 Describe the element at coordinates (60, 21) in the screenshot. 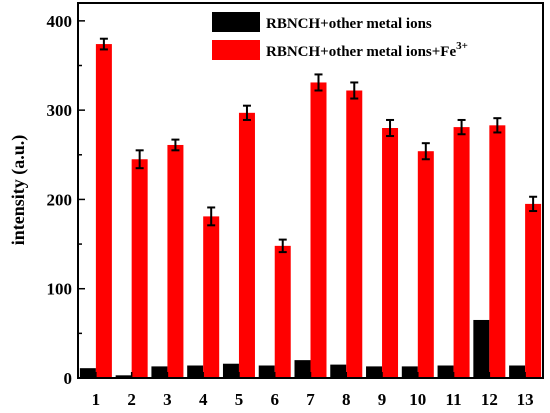

I see `y-tick-label: 400` at that location.